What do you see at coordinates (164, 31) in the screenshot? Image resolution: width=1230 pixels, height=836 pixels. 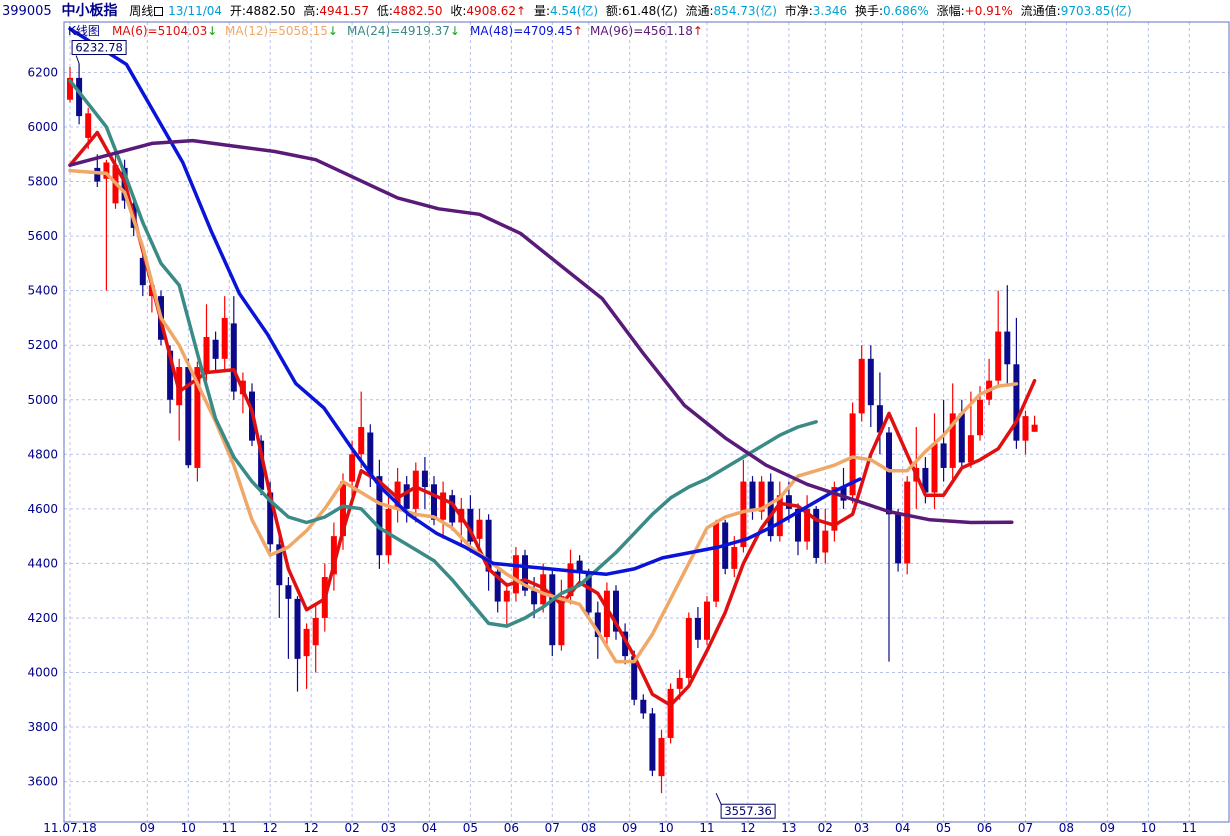 I see `legend-item: MA(6)=5104.03↓` at bounding box center [164, 31].